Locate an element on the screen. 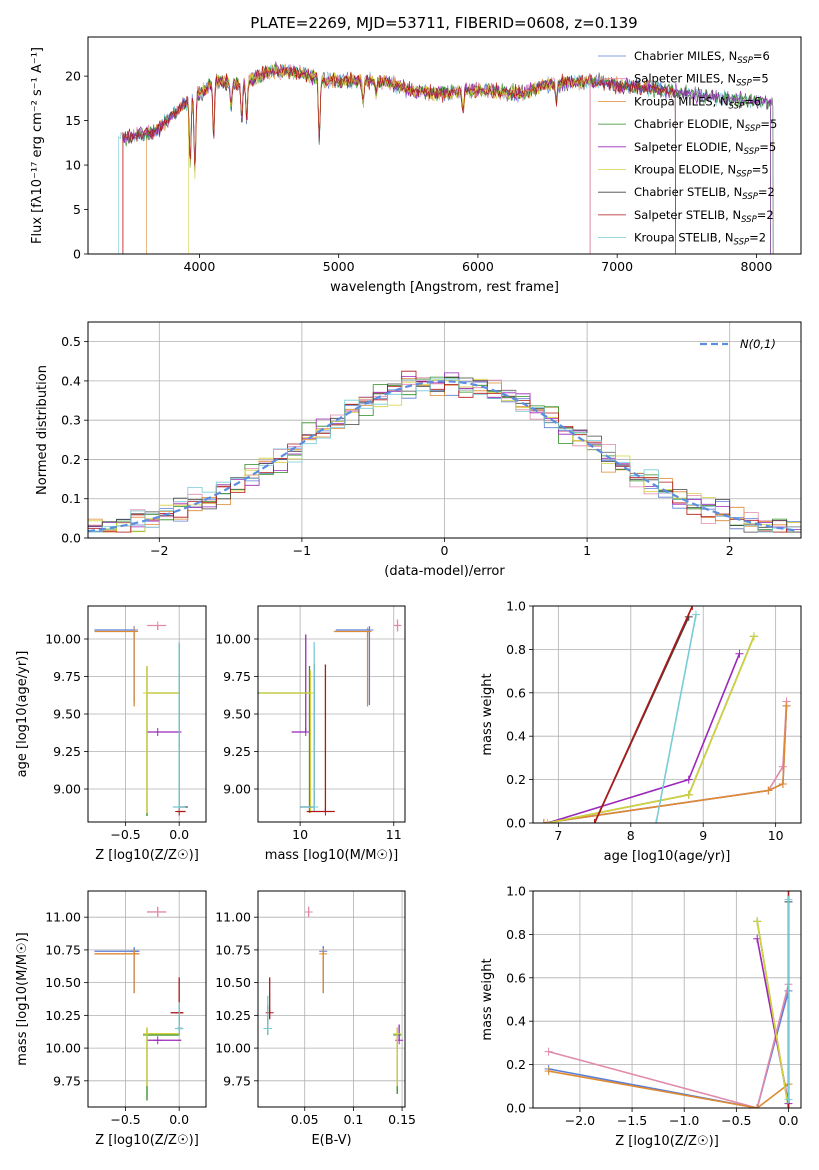 This screenshot has width=819, height=1170. y-tick-label: 0.4 is located at coordinates (516, 1021).